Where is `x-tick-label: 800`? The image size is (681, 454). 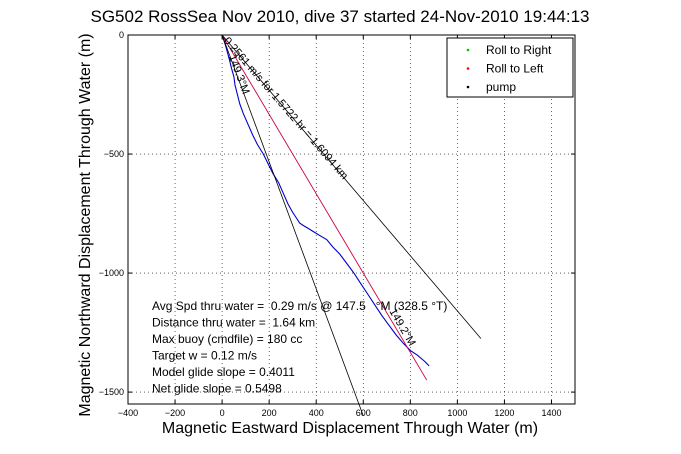
x-tick-label: 800 is located at coordinates (410, 413).